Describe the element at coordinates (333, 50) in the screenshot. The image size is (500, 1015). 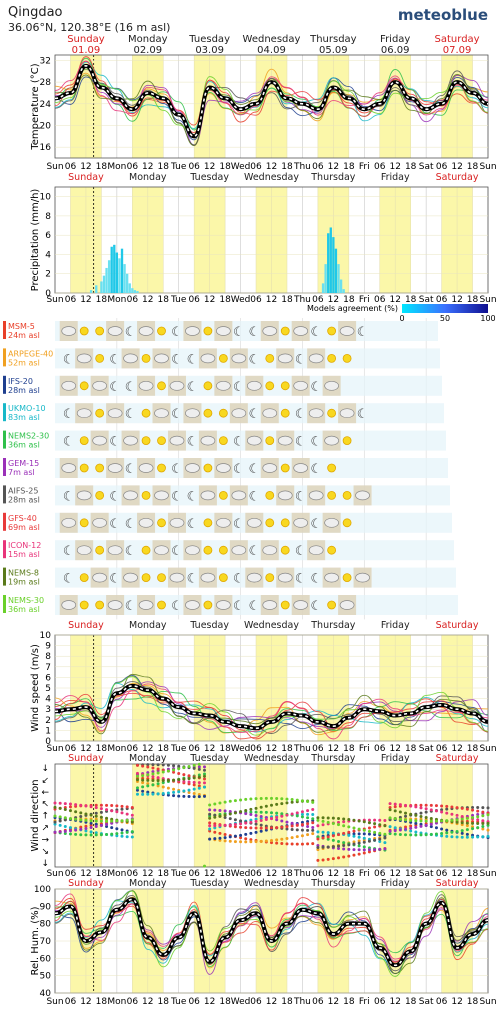
I see `top-day-date: 05.09` at that location.